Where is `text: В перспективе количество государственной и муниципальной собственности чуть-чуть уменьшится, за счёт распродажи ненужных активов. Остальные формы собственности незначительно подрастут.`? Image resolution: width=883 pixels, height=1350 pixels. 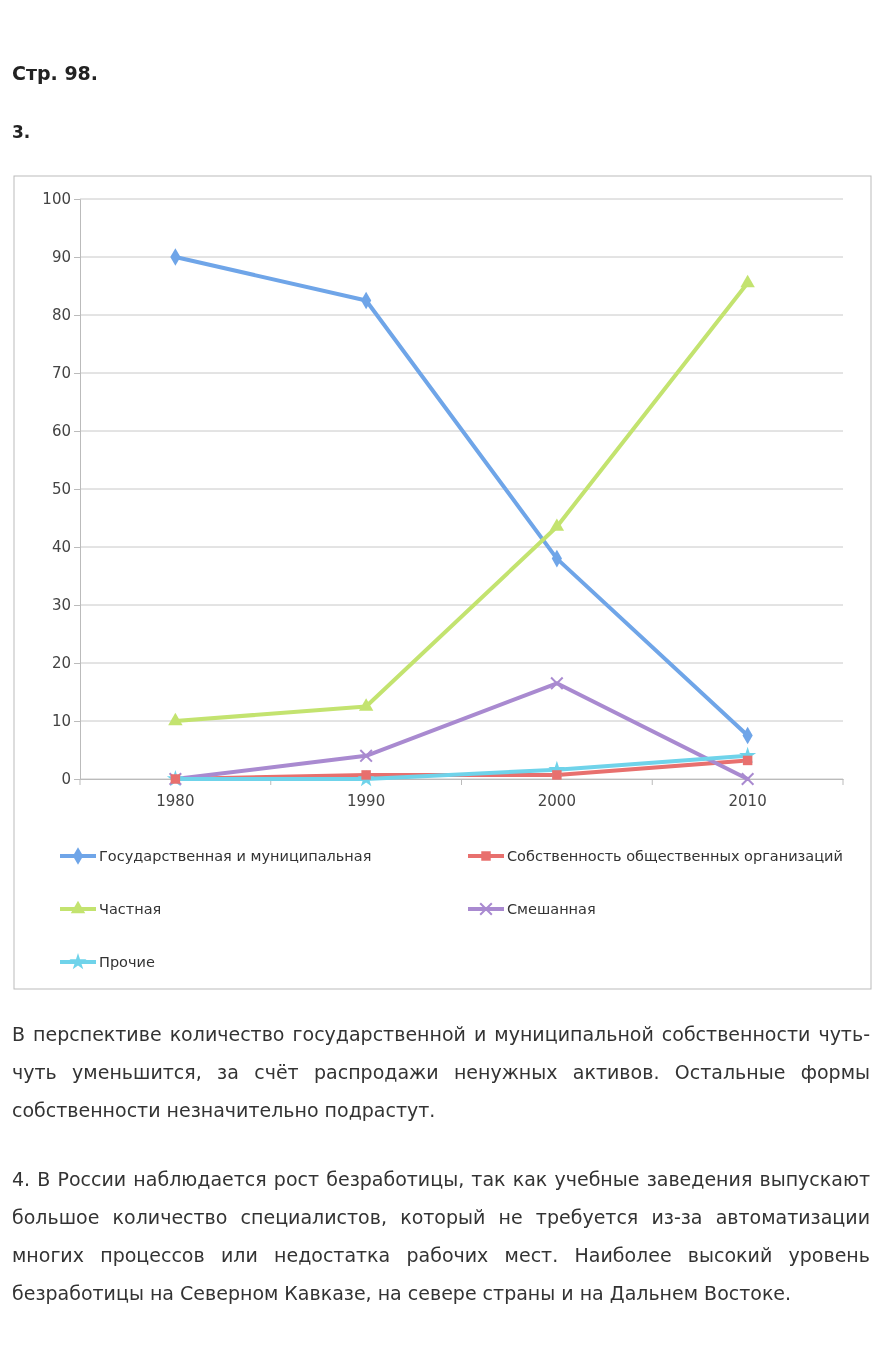
text: В перспективе количество государственной и муниципальной собственности чуть-чуть уменьшится, за счёт распродажи ненужных активов. Остальные формы собственности незначительно подрастут. is located at coordinates (441, 1072).